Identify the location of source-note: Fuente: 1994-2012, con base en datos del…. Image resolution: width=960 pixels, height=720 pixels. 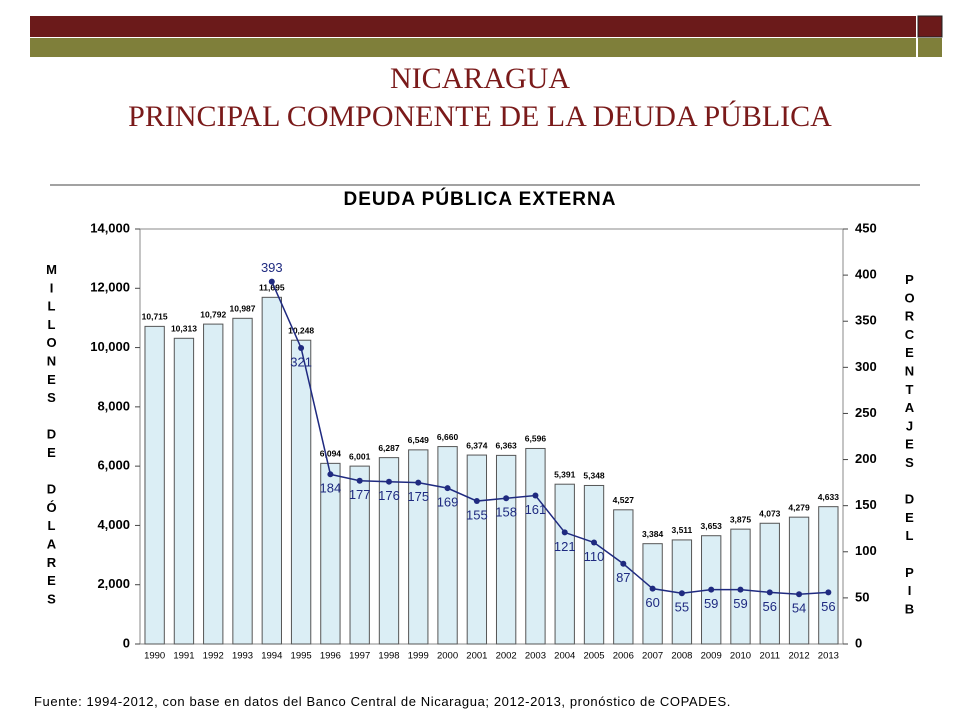
(382, 701).